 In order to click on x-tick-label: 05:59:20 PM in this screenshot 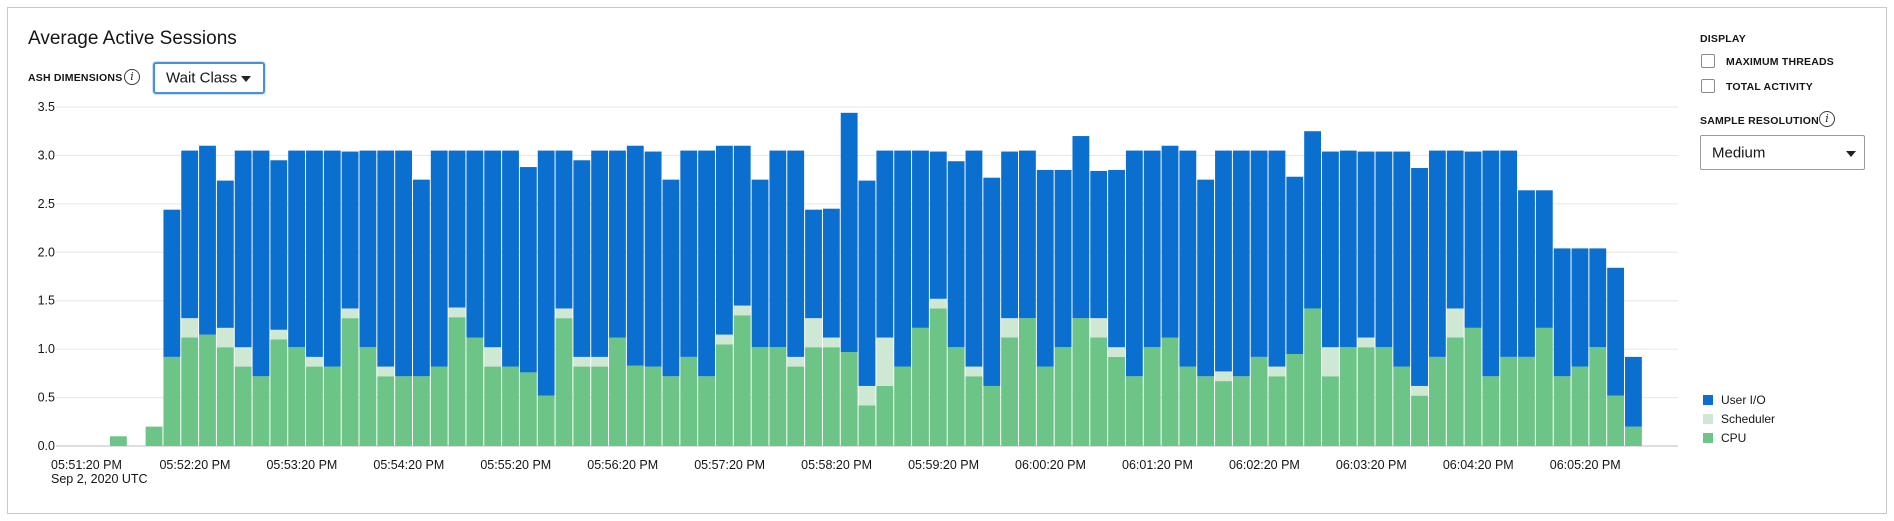, I will do `click(943, 465)`.